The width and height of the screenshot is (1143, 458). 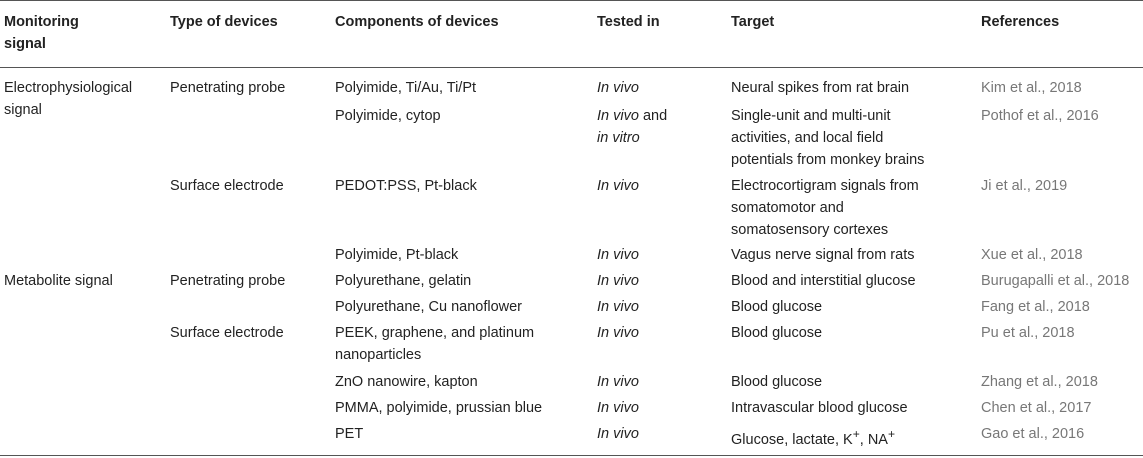 What do you see at coordinates (228, 281) in the screenshot?
I see `device-type-penetrating-probe-2: Penetrating probe` at bounding box center [228, 281].